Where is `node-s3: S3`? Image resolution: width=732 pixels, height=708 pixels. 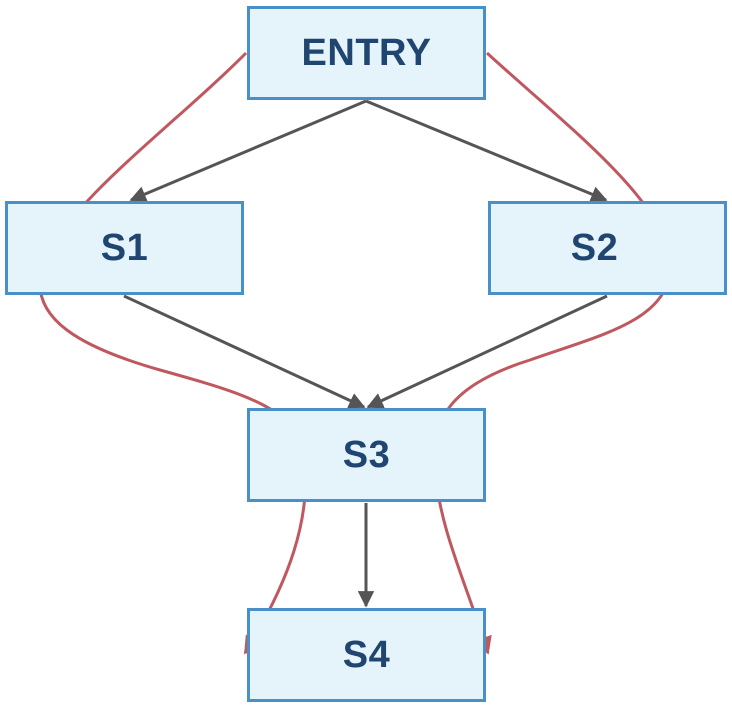
node-s3: S3 is located at coordinates (366, 455).